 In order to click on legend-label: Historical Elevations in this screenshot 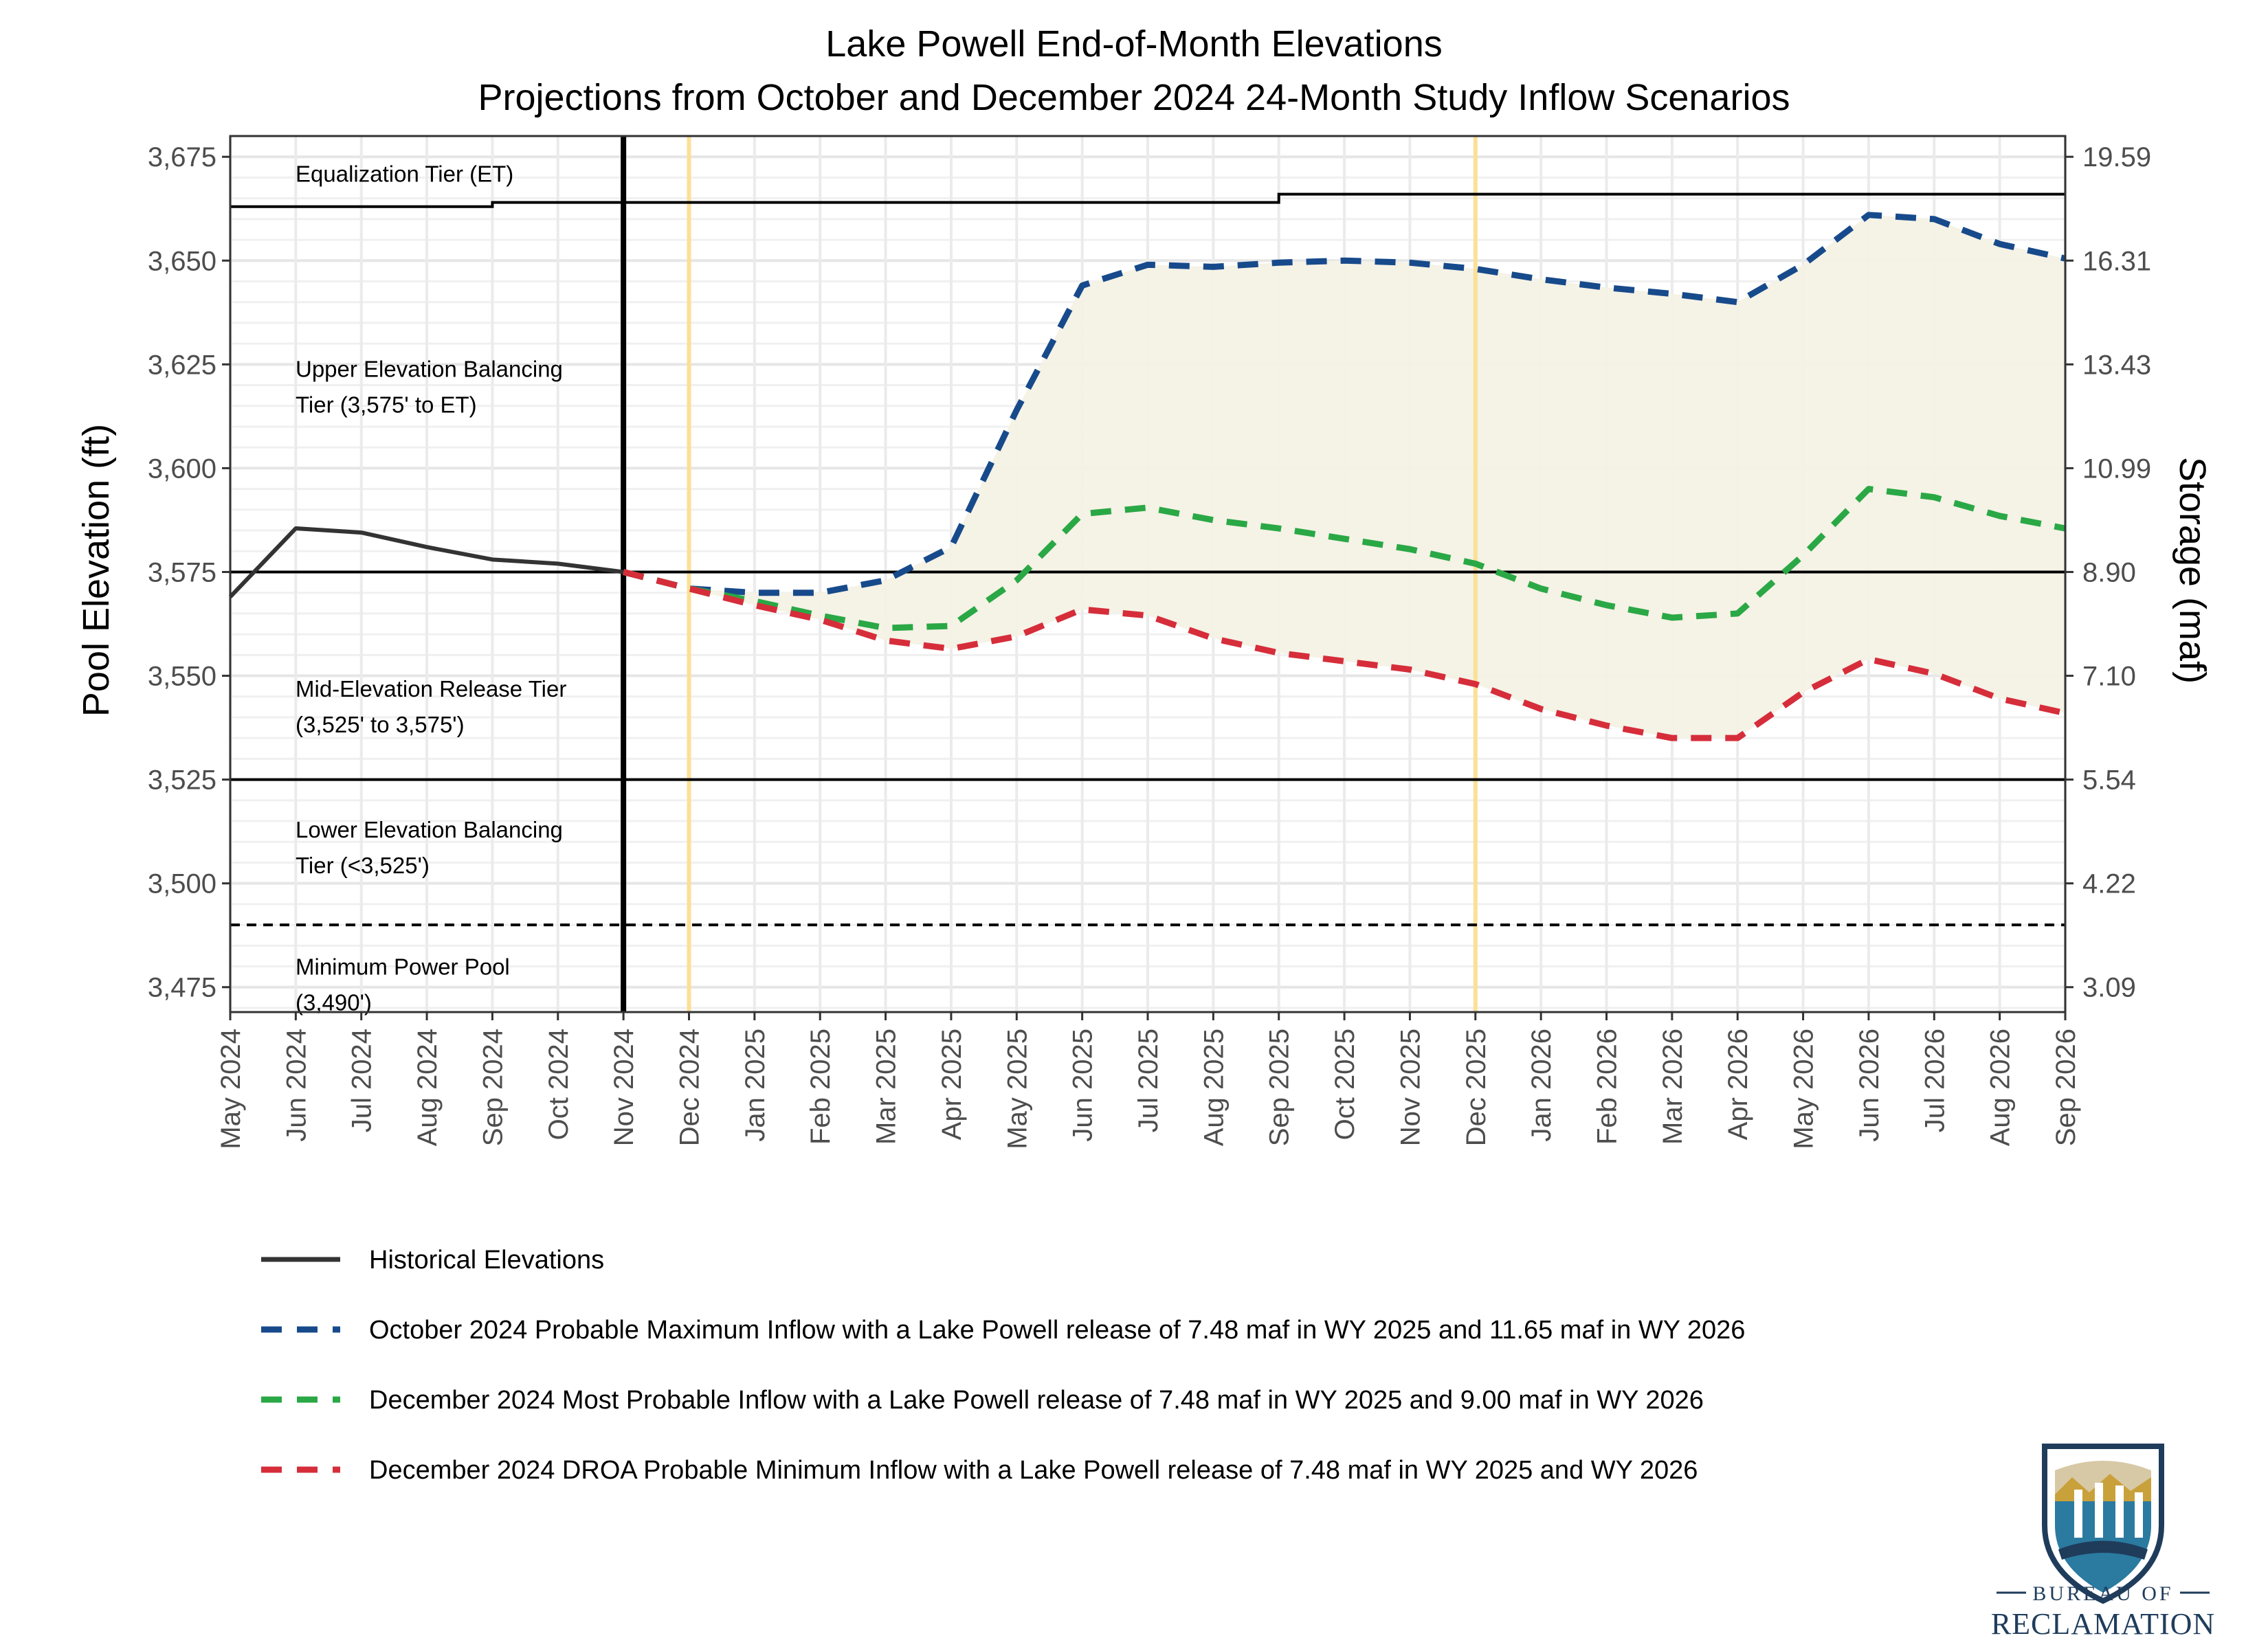, I will do `click(487, 1260)`.